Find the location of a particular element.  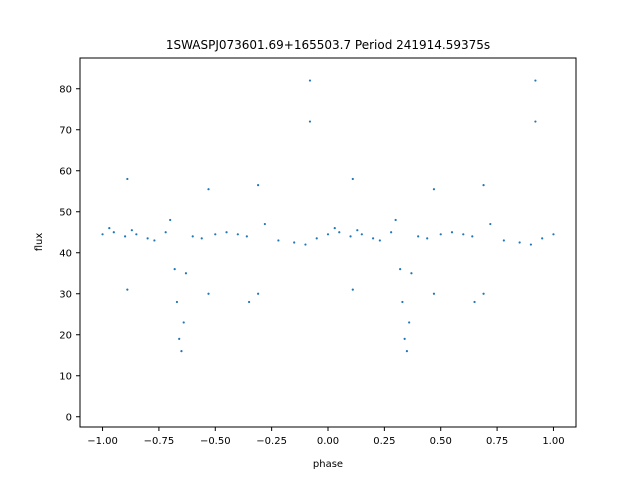

x-axis-label: phase is located at coordinates (328, 464).